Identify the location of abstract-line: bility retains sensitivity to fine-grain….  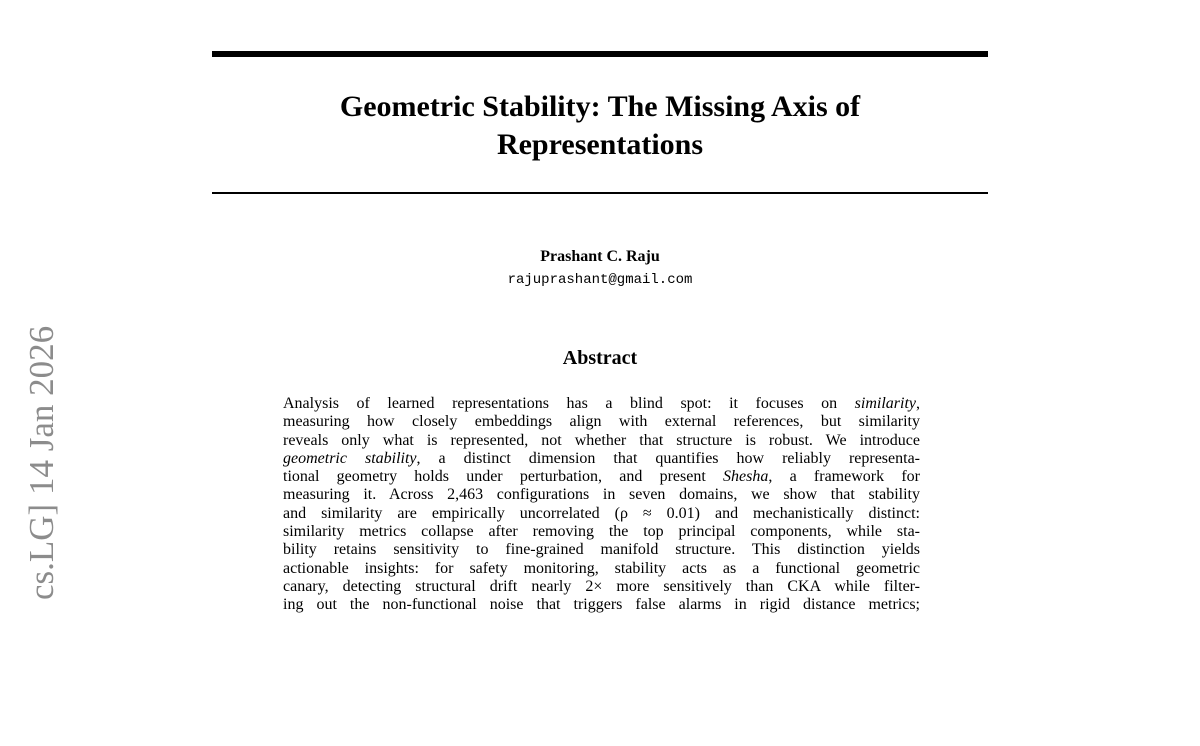
(601, 550).